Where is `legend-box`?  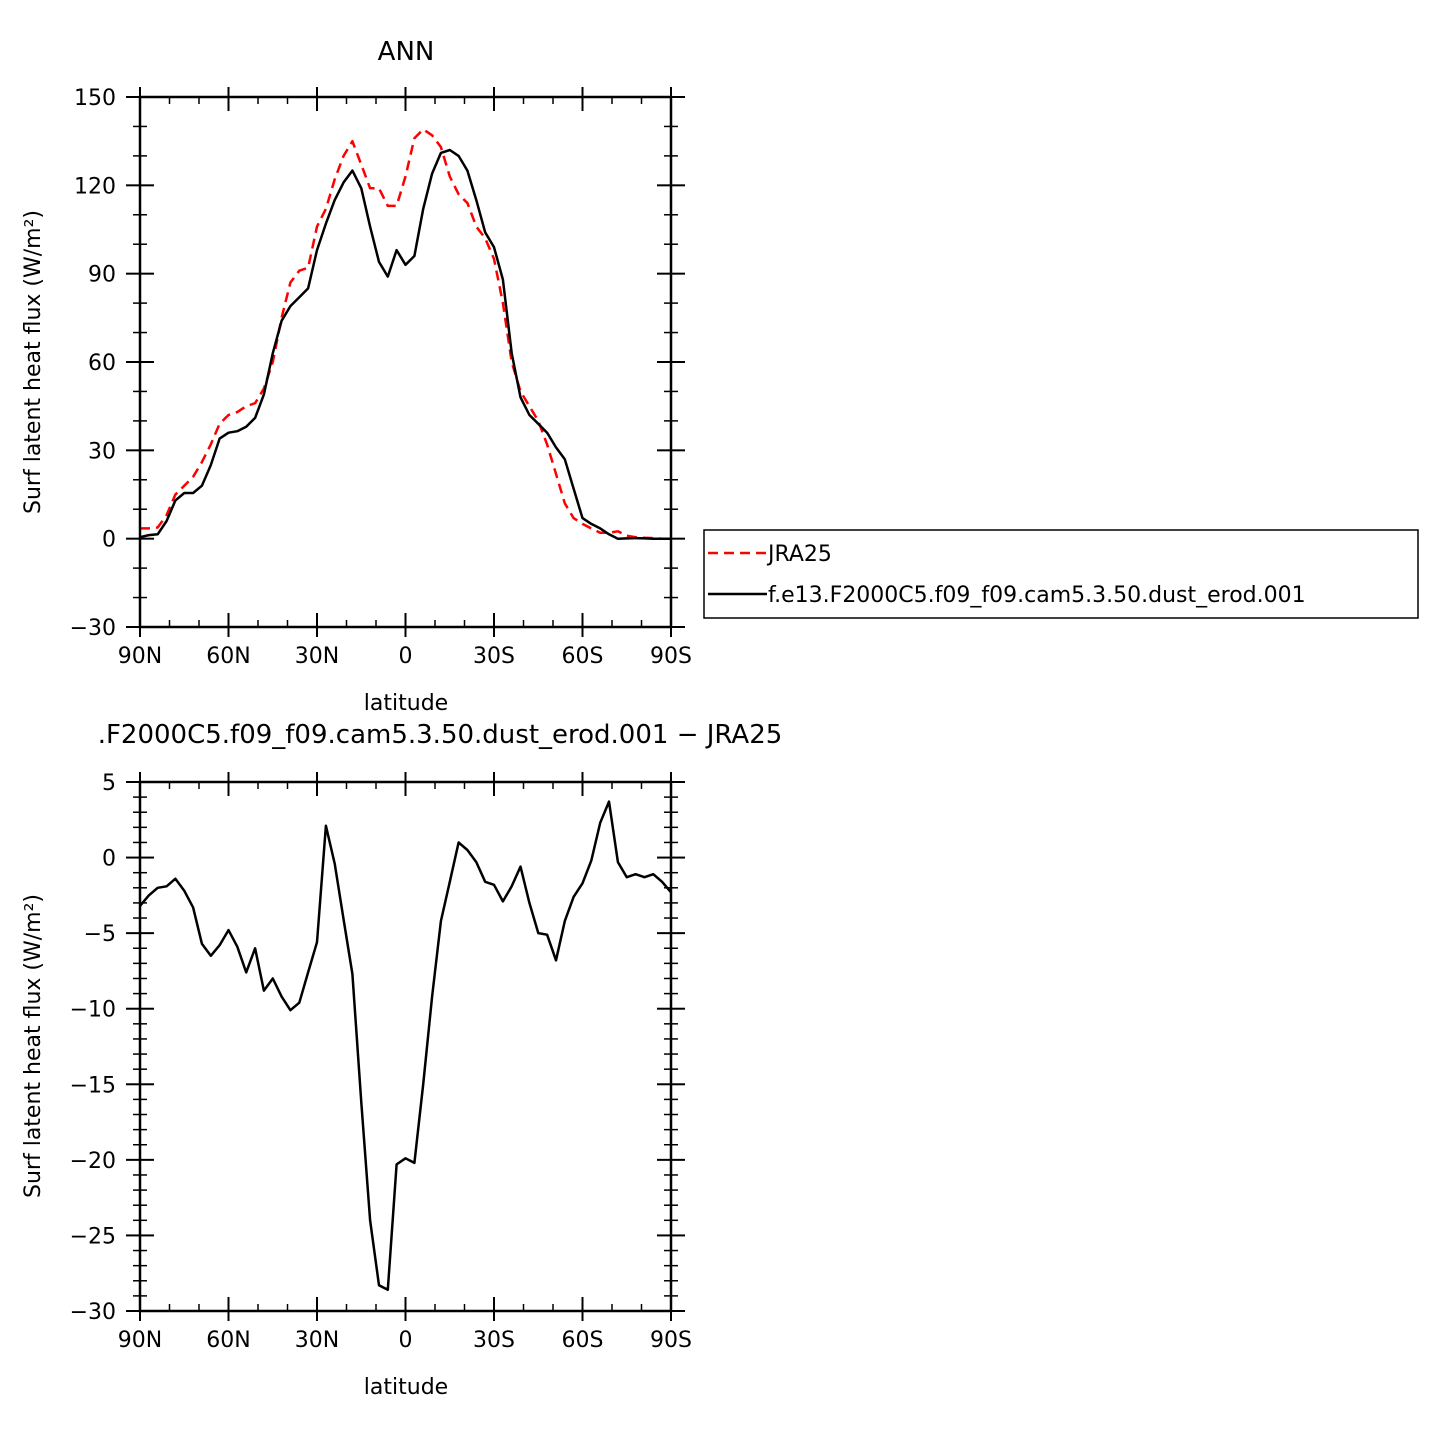 legend-box is located at coordinates (1061, 574).